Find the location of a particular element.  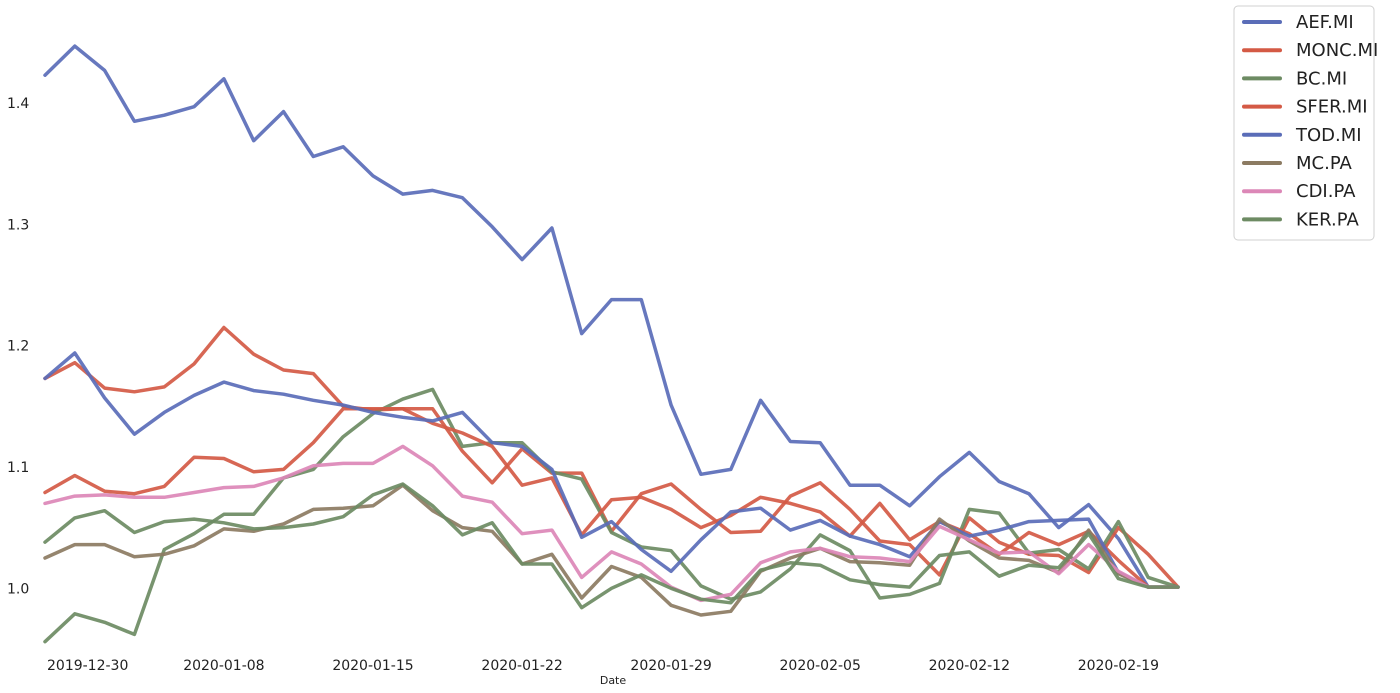

legend-item-monc-mi: MONC.MI is located at coordinates (1310, 50).